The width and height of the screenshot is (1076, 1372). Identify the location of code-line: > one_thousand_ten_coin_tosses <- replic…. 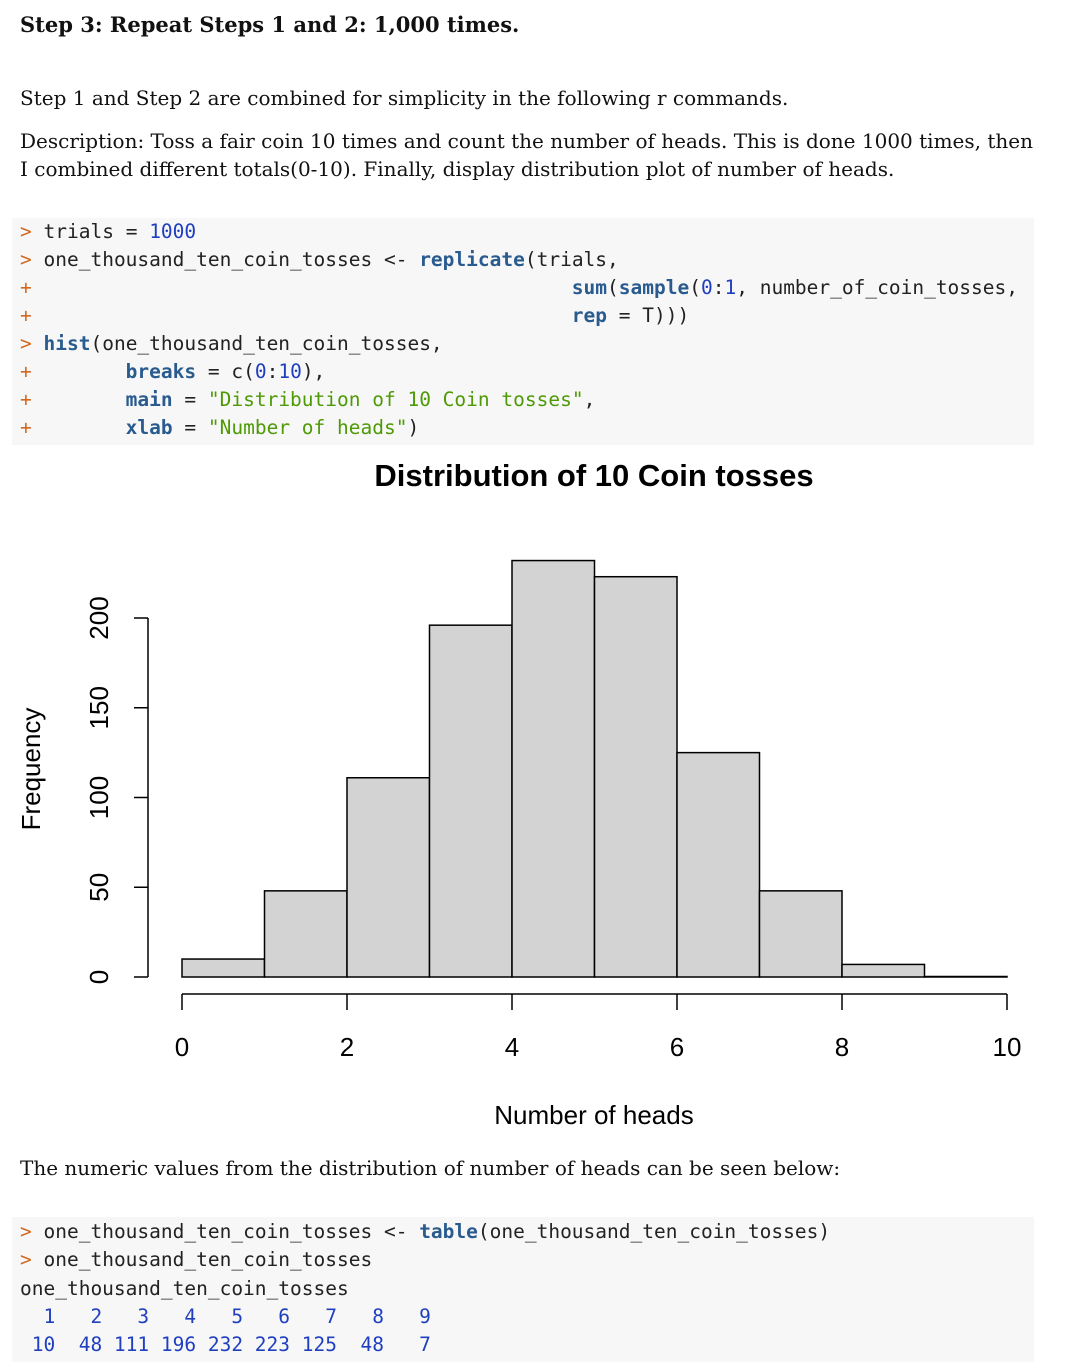
(319, 259).